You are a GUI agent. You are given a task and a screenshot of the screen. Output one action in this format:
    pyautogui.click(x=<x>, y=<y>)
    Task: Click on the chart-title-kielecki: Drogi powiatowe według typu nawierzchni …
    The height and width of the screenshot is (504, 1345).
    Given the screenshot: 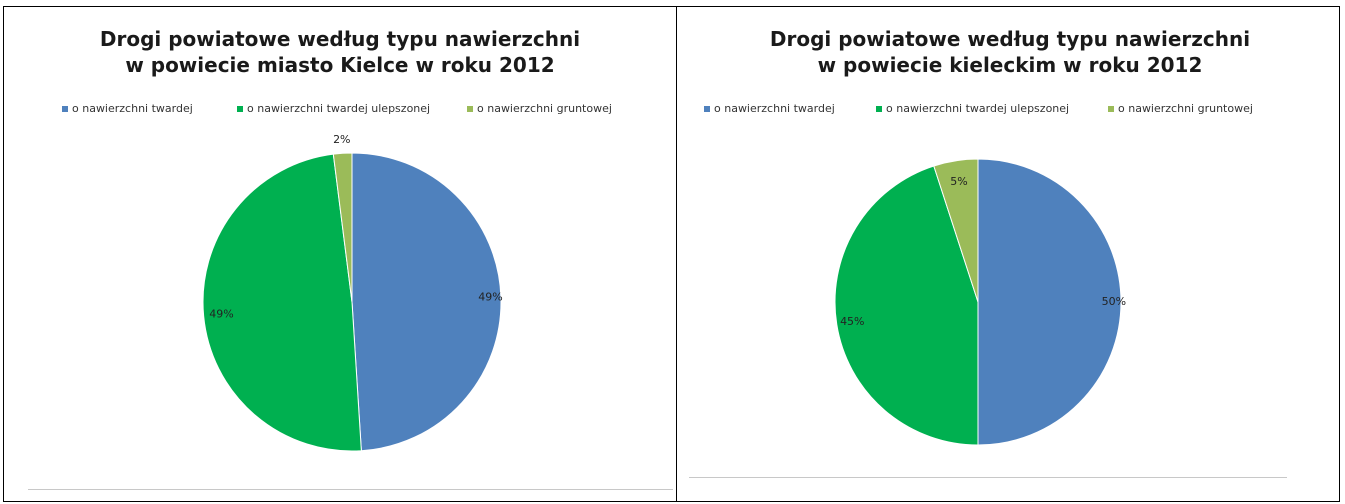 What is the action you would take?
    pyautogui.click(x=1010, y=52)
    